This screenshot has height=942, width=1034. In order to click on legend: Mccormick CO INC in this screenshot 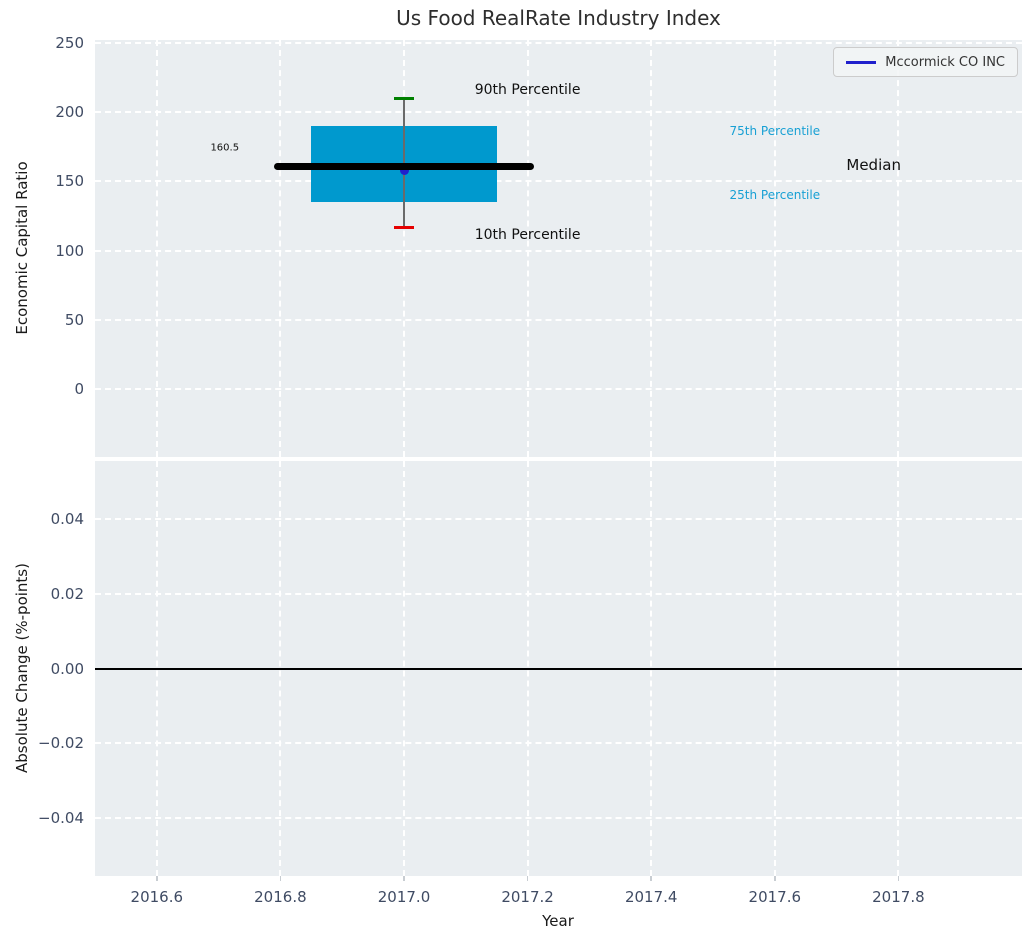, I will do `click(925, 62)`.